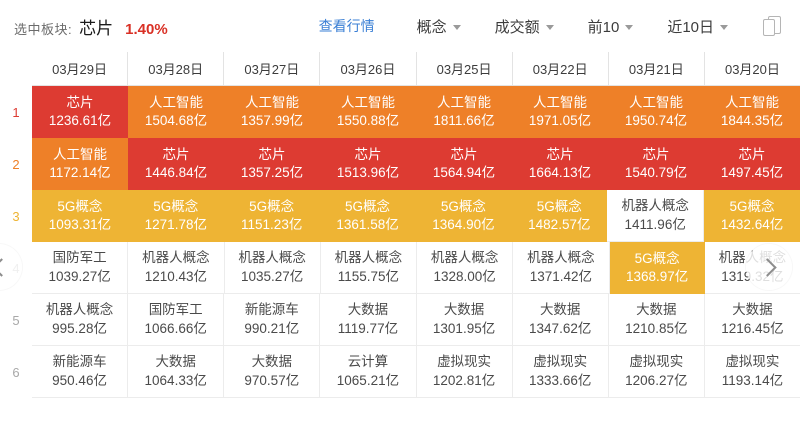 The height and width of the screenshot is (440, 800). I want to click on sector-cell: 大数据 1064.33亿, so click(176, 372).